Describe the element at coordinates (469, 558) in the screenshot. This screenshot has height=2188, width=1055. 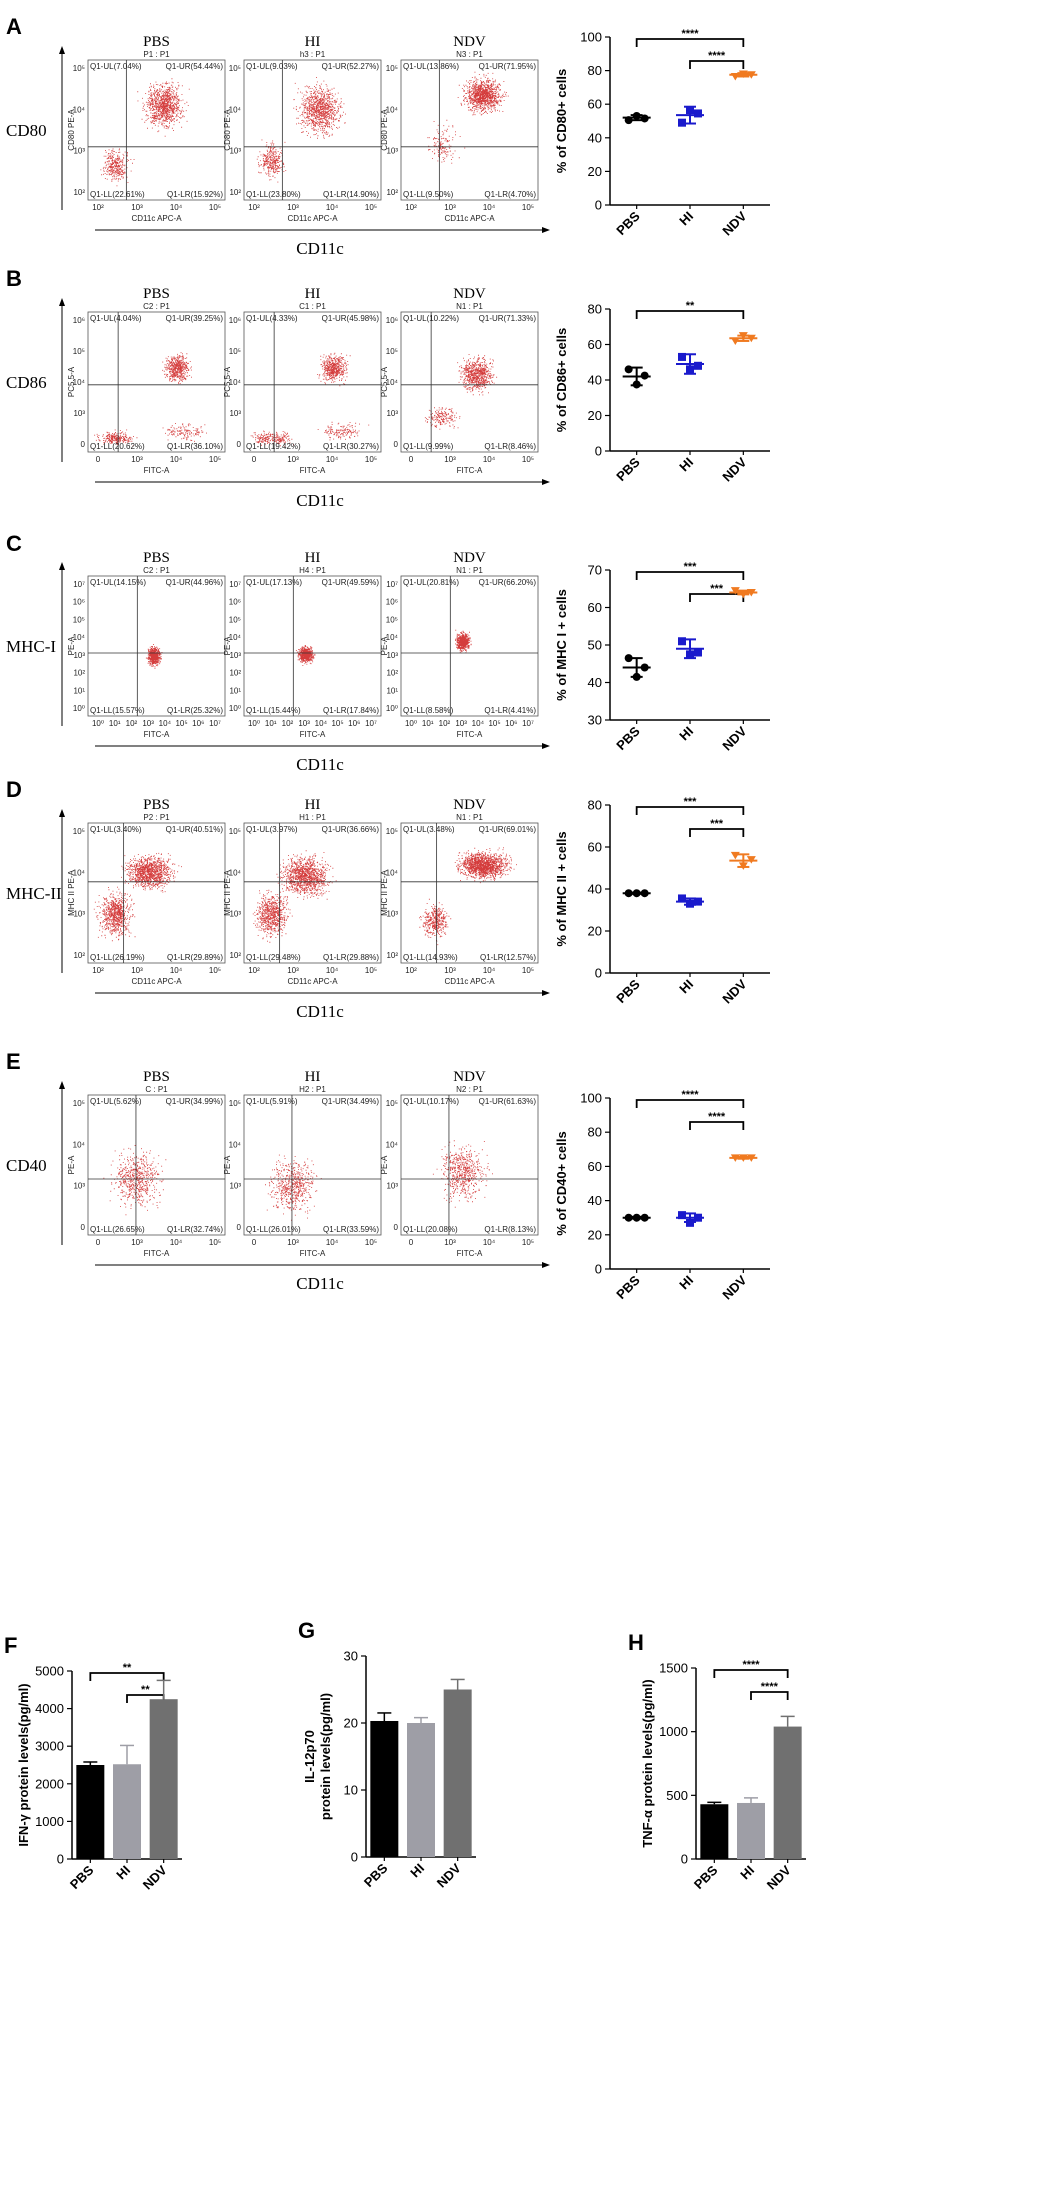
I see `group-title: NDV` at that location.